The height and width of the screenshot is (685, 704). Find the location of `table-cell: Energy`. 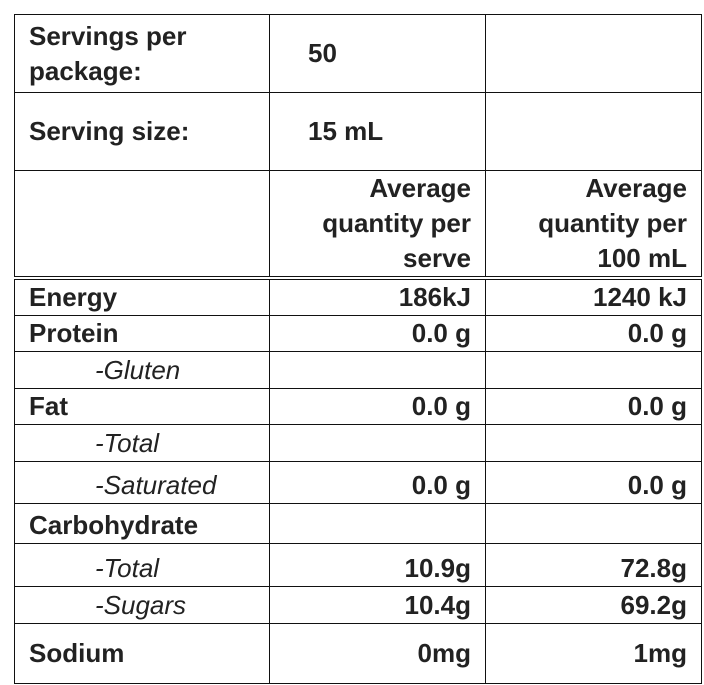

table-cell: Energy is located at coordinates (142, 296).